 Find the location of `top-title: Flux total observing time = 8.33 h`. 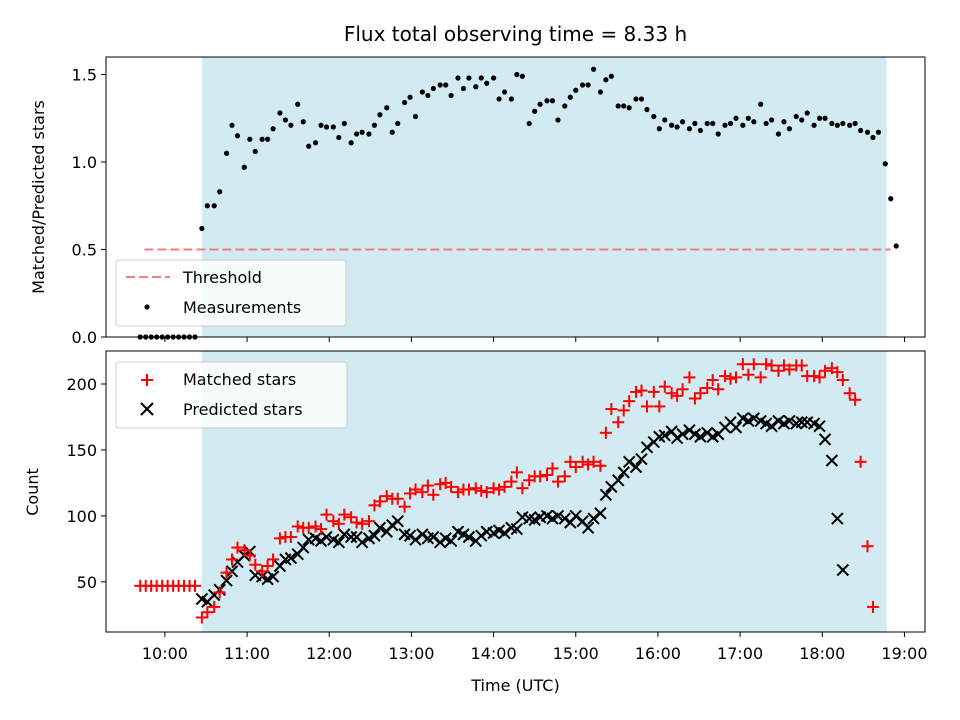

top-title: Flux total observing time = 8.33 h is located at coordinates (515, 34).